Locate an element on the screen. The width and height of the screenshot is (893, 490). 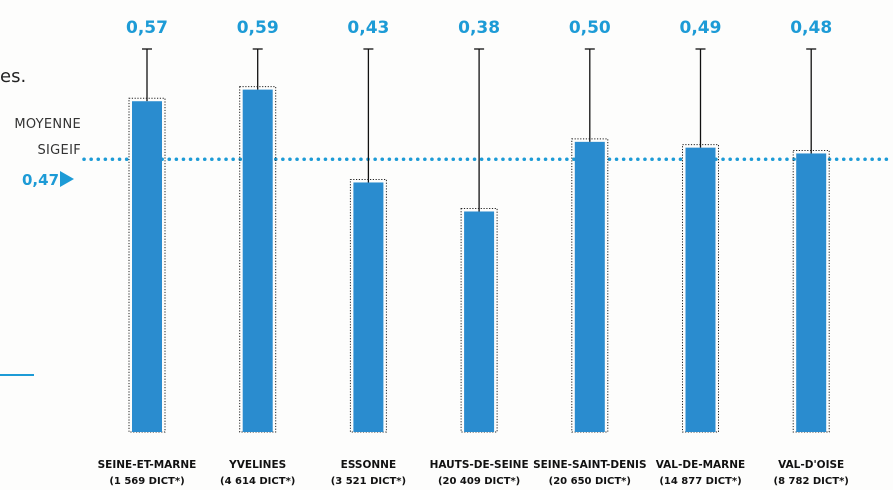
value-label-essonne: 0,43 is located at coordinates (368, 28).